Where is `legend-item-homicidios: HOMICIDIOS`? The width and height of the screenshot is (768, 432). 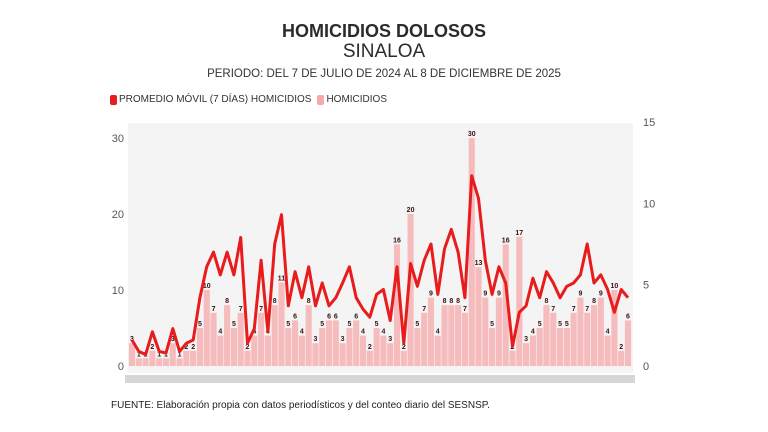
legend-item-homicidios: HOMICIDIOS is located at coordinates (352, 99).